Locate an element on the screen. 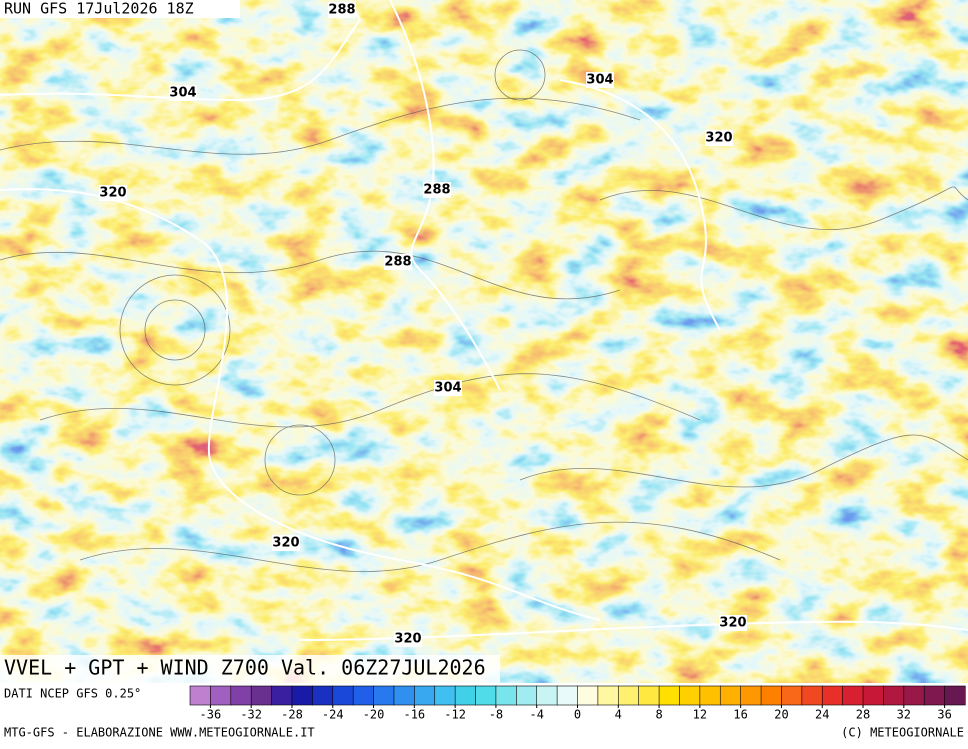 This screenshot has height=749, width=968. run-box is located at coordinates (120, 9).